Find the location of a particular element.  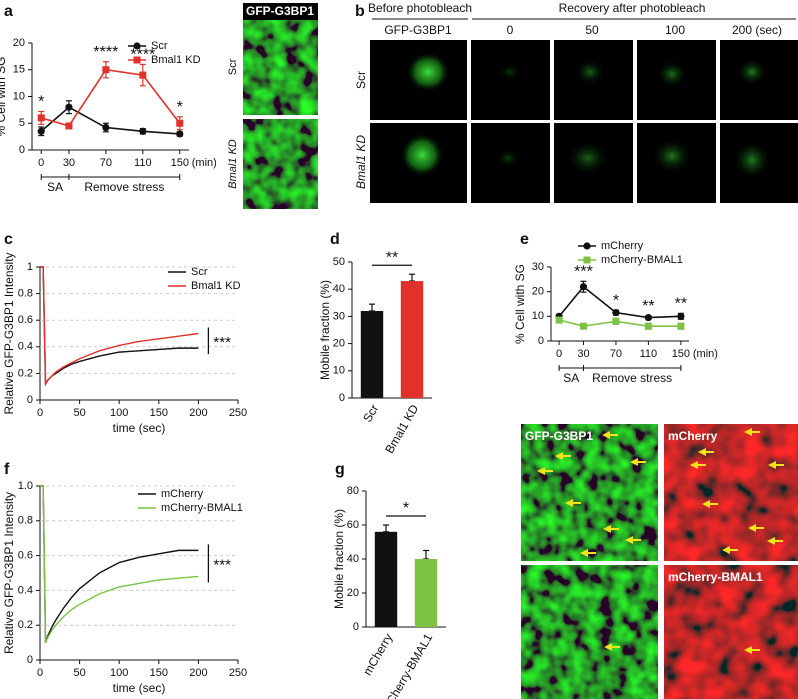

significance: ** is located at coordinates (392, 257).